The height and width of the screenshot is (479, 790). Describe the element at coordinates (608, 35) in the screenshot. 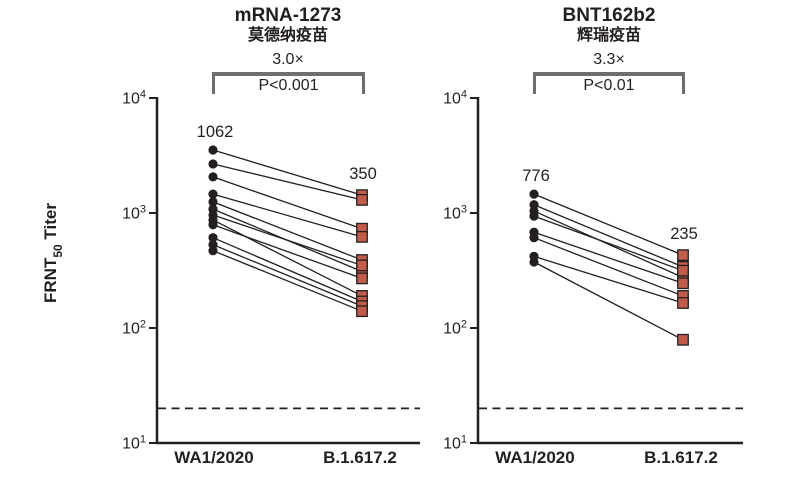

I see `panel-subtitle-chinese: 辉瑞疫苗` at that location.